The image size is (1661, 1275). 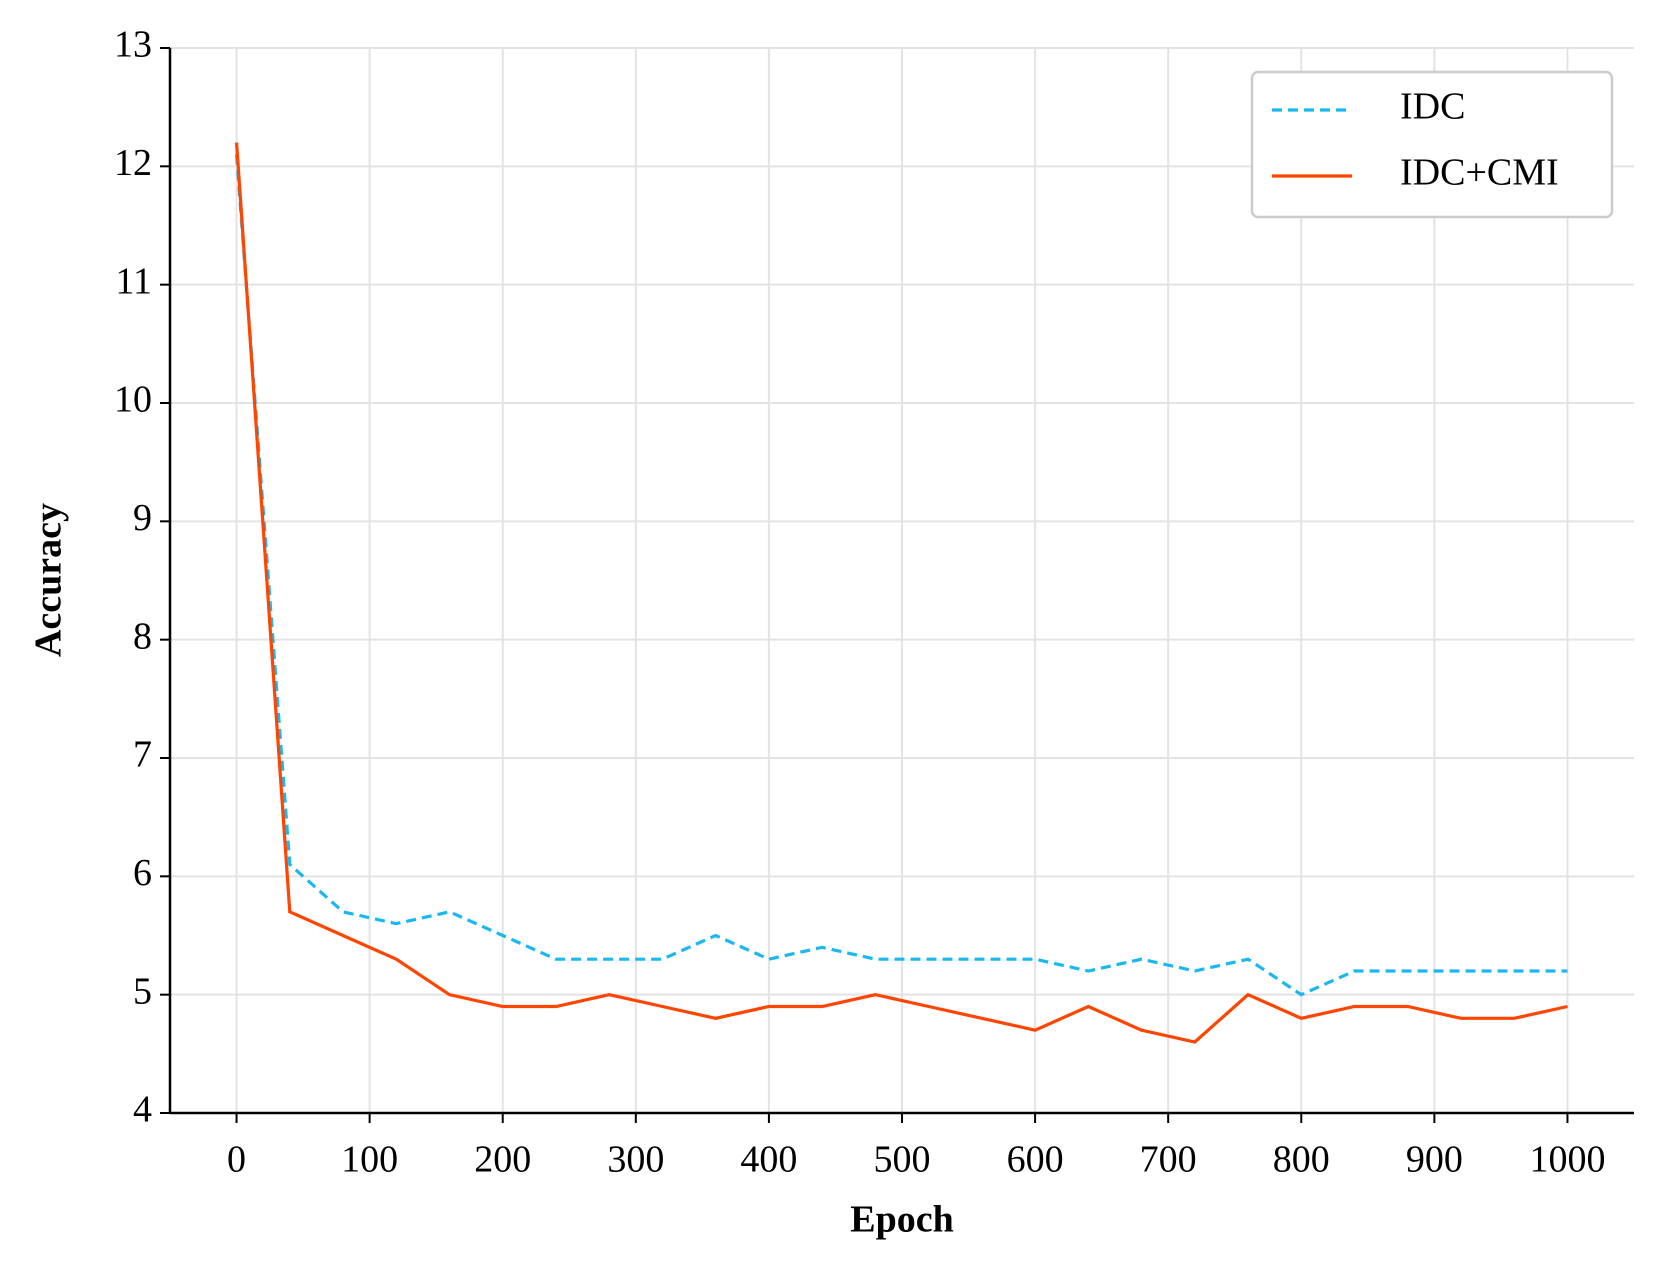 What do you see at coordinates (1479, 173) in the screenshot?
I see `legend-label: IDC+CMI` at bounding box center [1479, 173].